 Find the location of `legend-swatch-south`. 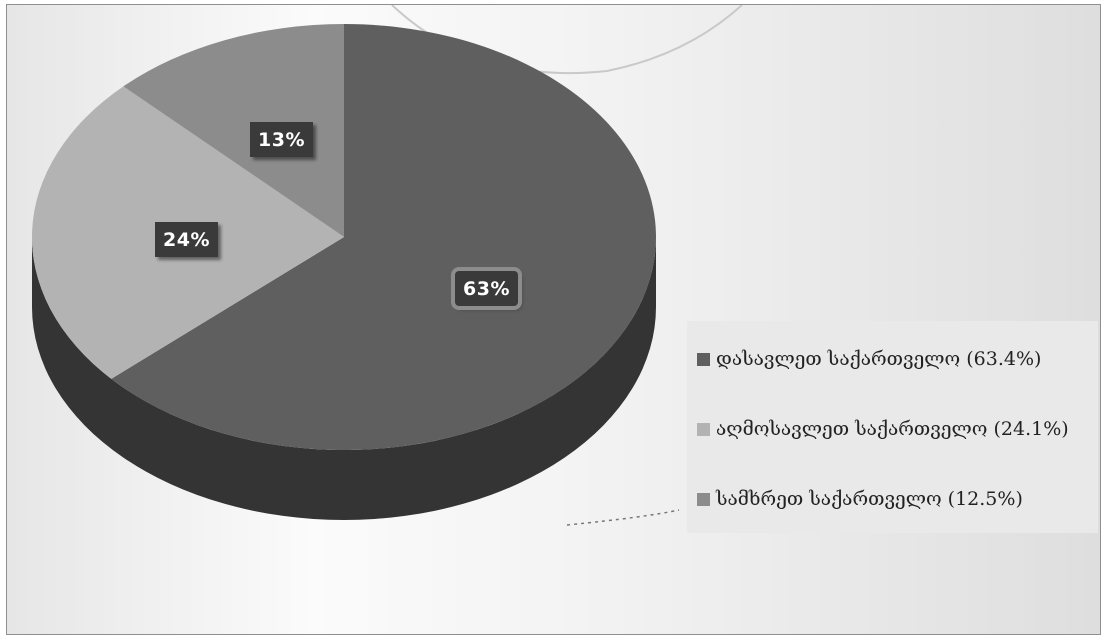

legend-swatch-south is located at coordinates (703, 499).